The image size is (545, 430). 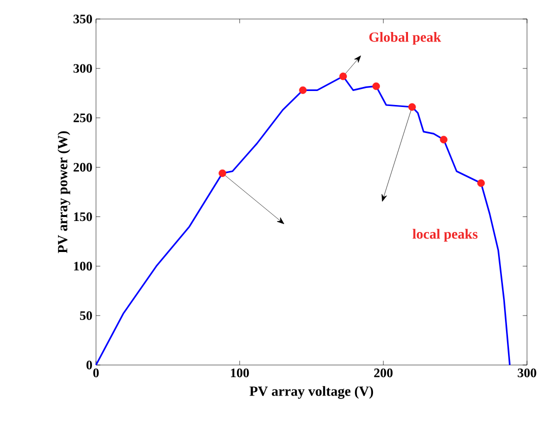 I want to click on y-tick-label: 350, so click(x=83, y=19).